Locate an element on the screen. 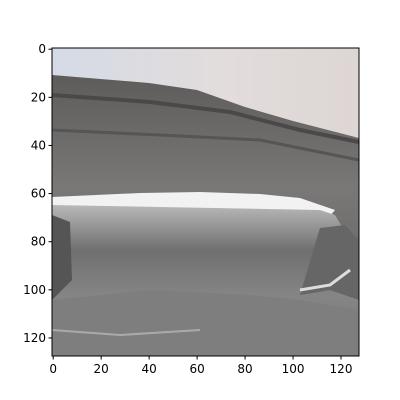 The height and width of the screenshot is (400, 400). x-tick-label: 20 is located at coordinates (101, 369).